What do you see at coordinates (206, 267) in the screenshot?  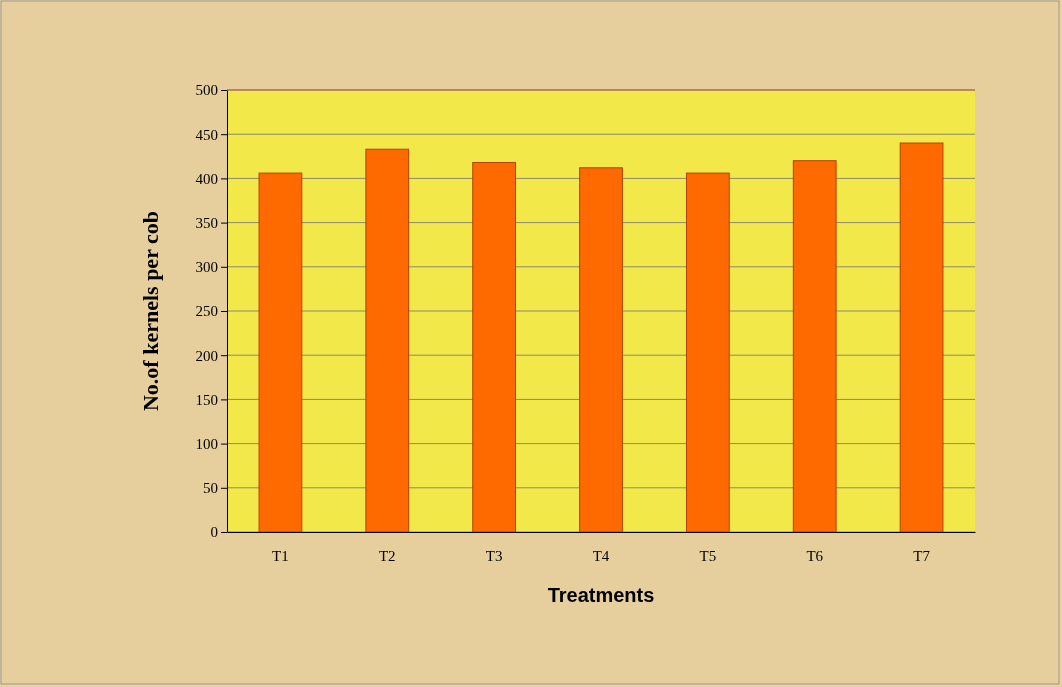 I see `y-tick-label: 300` at bounding box center [206, 267].